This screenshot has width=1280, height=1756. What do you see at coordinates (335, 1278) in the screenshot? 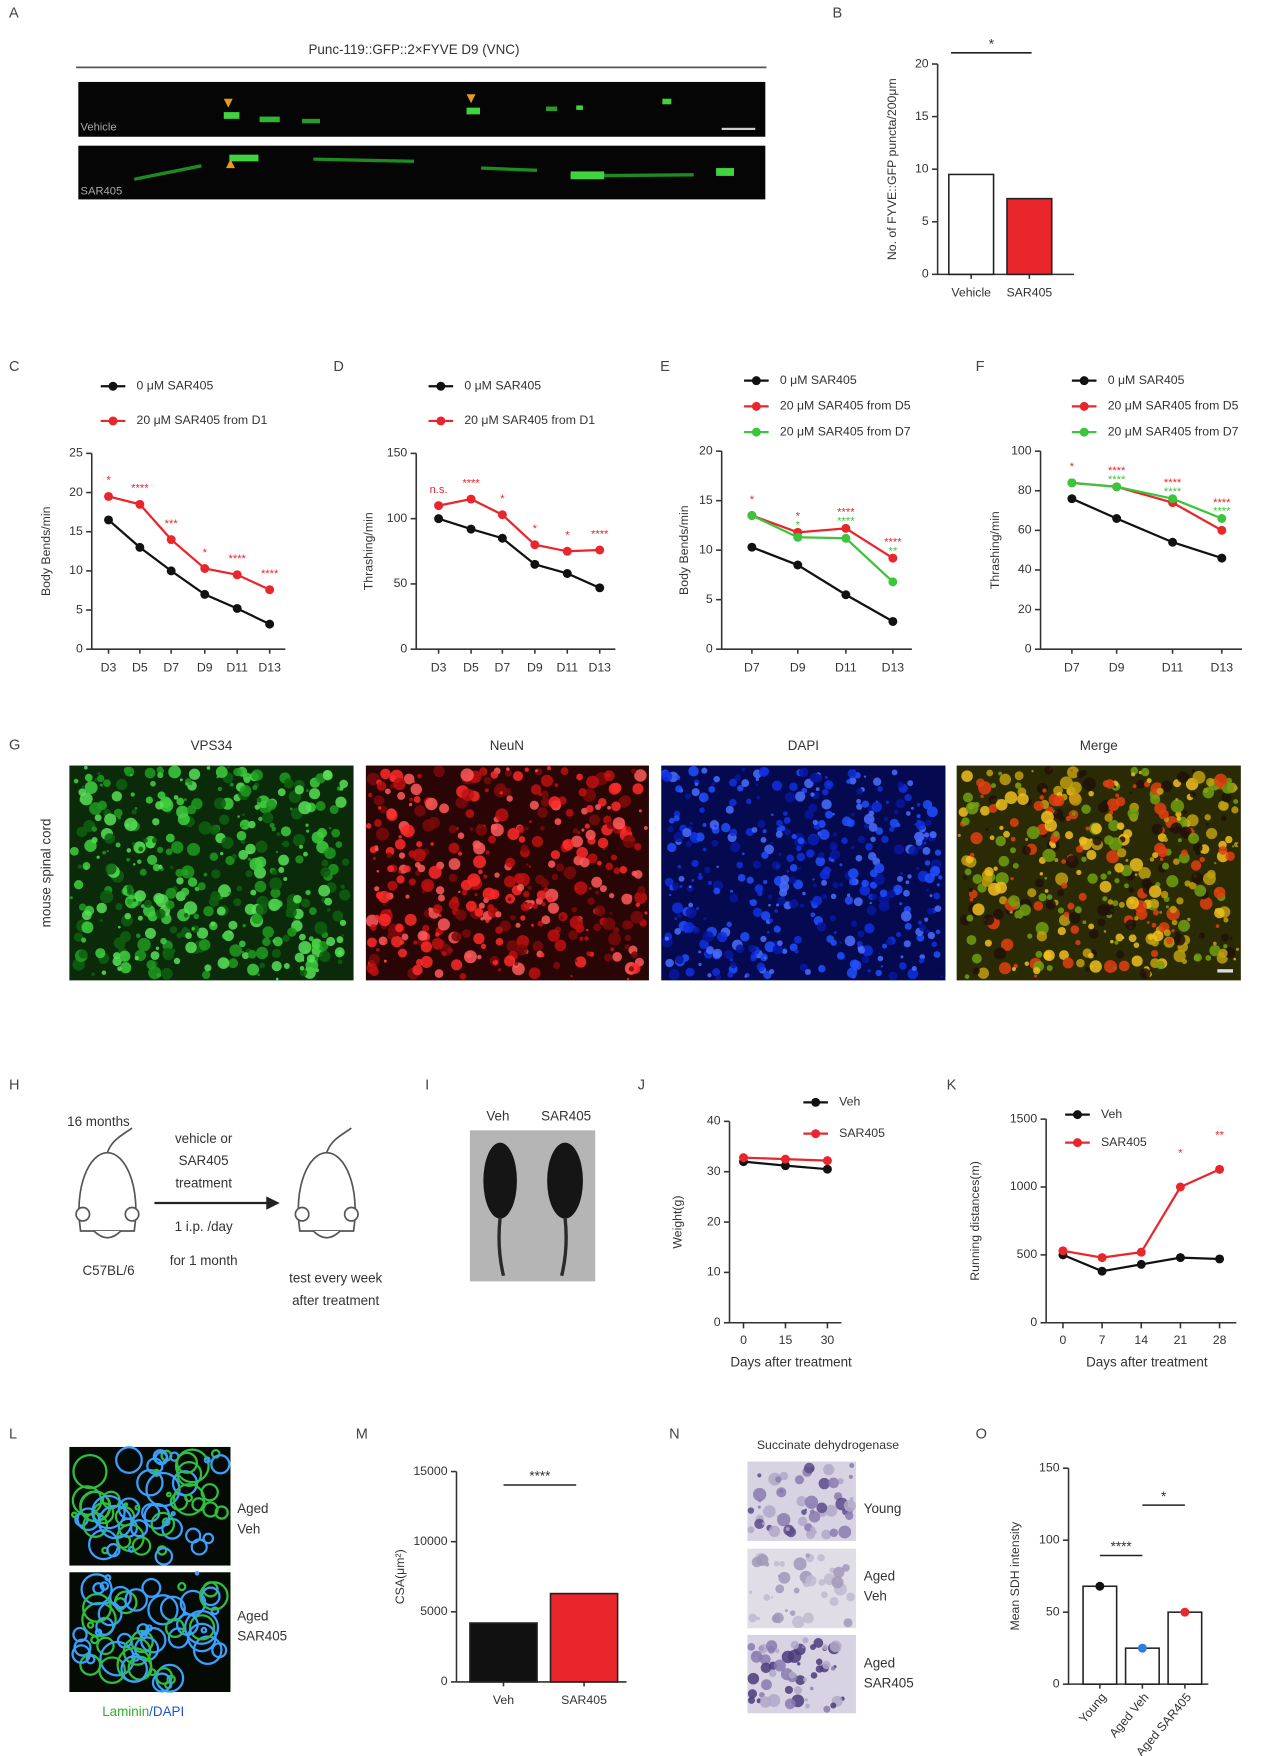
I see `diagram-text: test every week` at bounding box center [335, 1278].